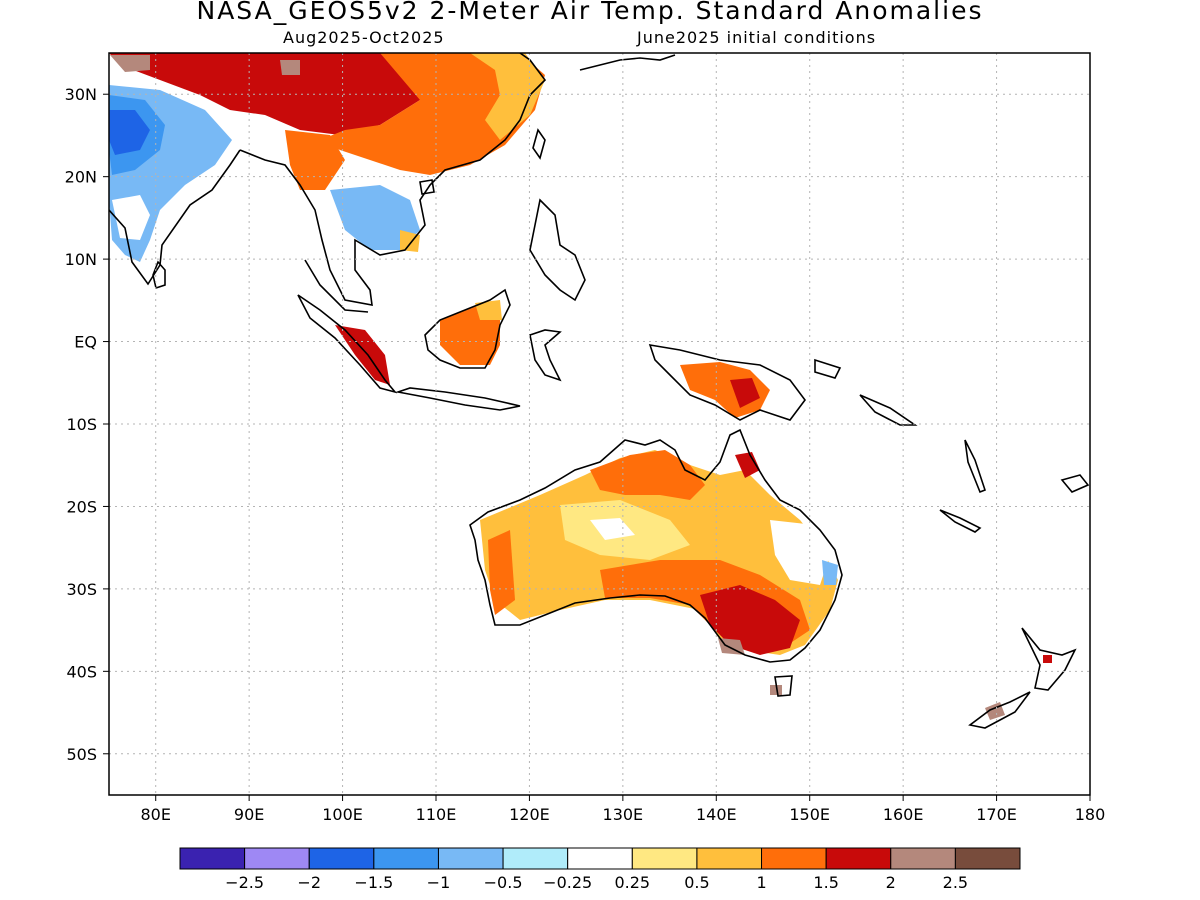 The image size is (1200, 900). Describe the element at coordinates (903, 814) in the screenshot. I see `lon-tick-label: 160E` at that location.